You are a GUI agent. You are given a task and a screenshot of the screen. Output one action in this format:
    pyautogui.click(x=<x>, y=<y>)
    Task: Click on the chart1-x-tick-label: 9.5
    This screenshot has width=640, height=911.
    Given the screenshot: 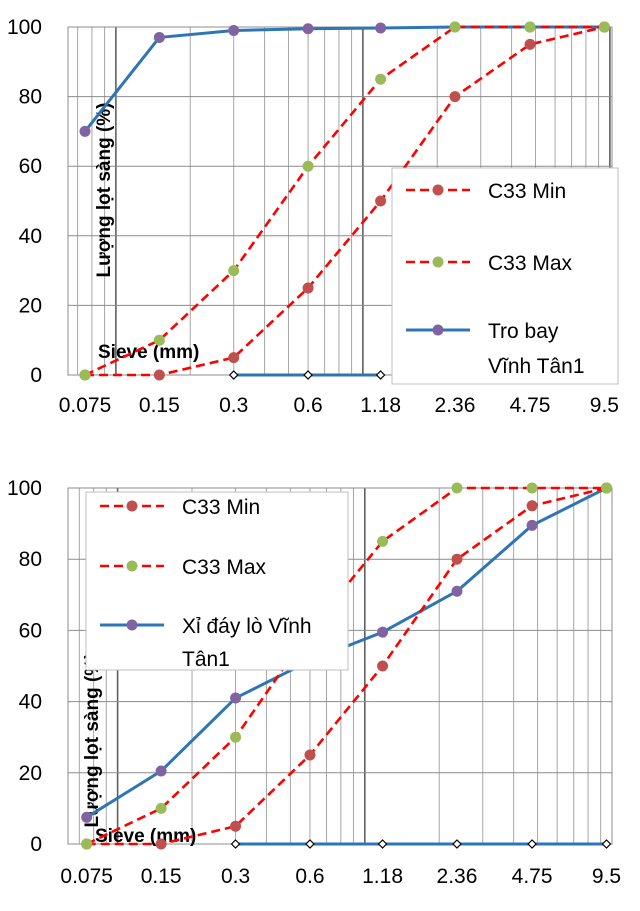 What is the action you would take?
    pyautogui.click(x=604, y=405)
    